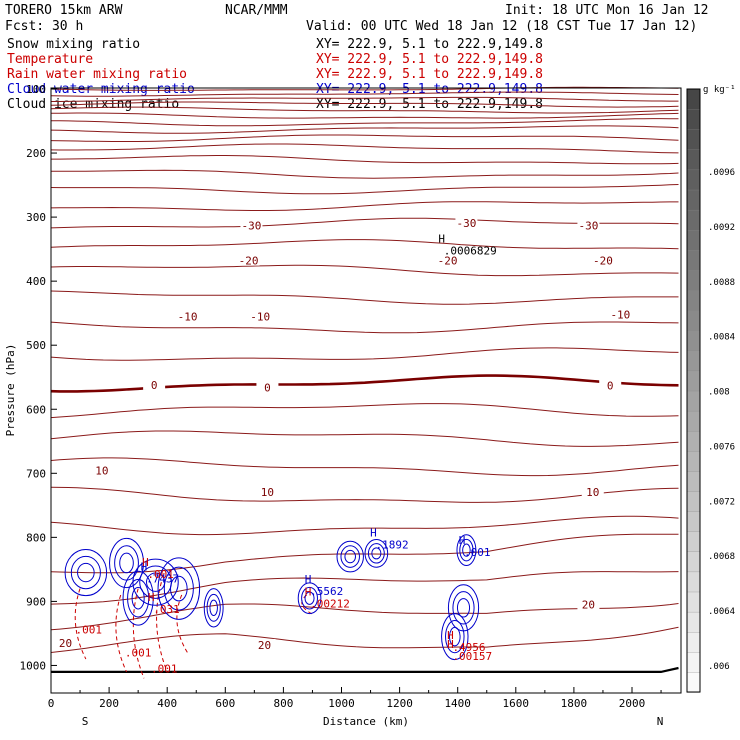 The height and width of the screenshot is (740, 740). What do you see at coordinates (36, 217) in the screenshot?
I see `y-tick-label: 300` at bounding box center [36, 217].